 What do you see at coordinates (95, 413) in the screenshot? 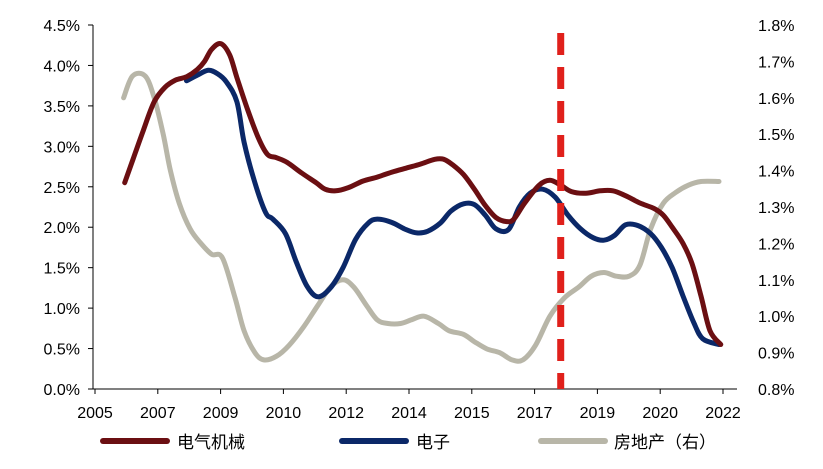
I see `x-tick-label: 2005` at bounding box center [95, 413].